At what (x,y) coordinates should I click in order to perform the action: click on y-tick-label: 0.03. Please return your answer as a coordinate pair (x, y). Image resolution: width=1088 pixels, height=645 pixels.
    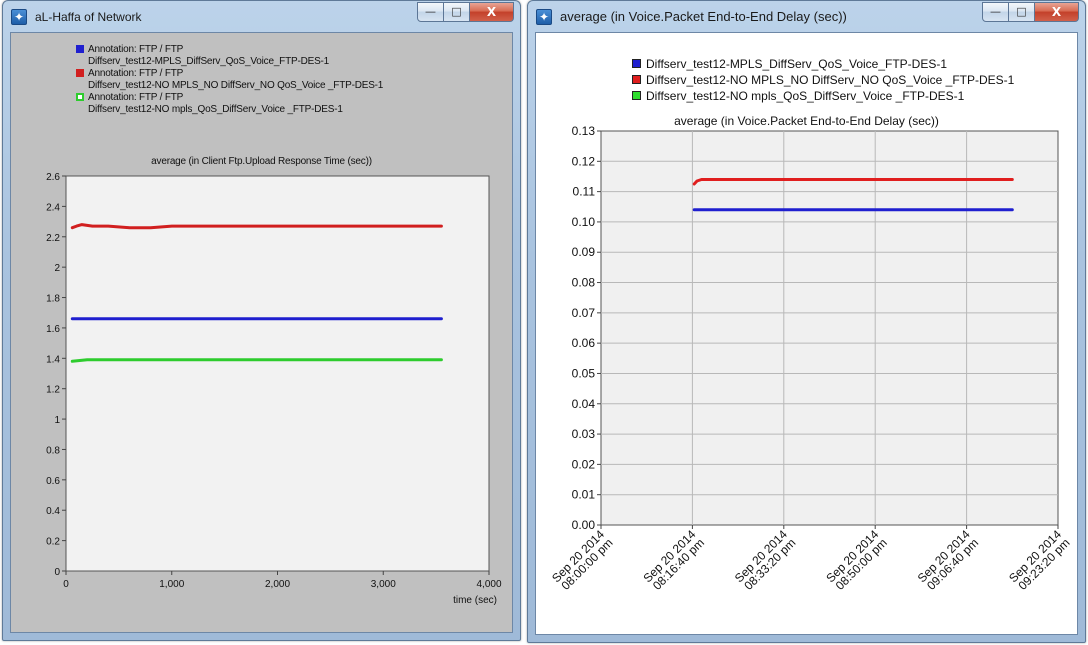
    Looking at the image, I should click on (584, 434).